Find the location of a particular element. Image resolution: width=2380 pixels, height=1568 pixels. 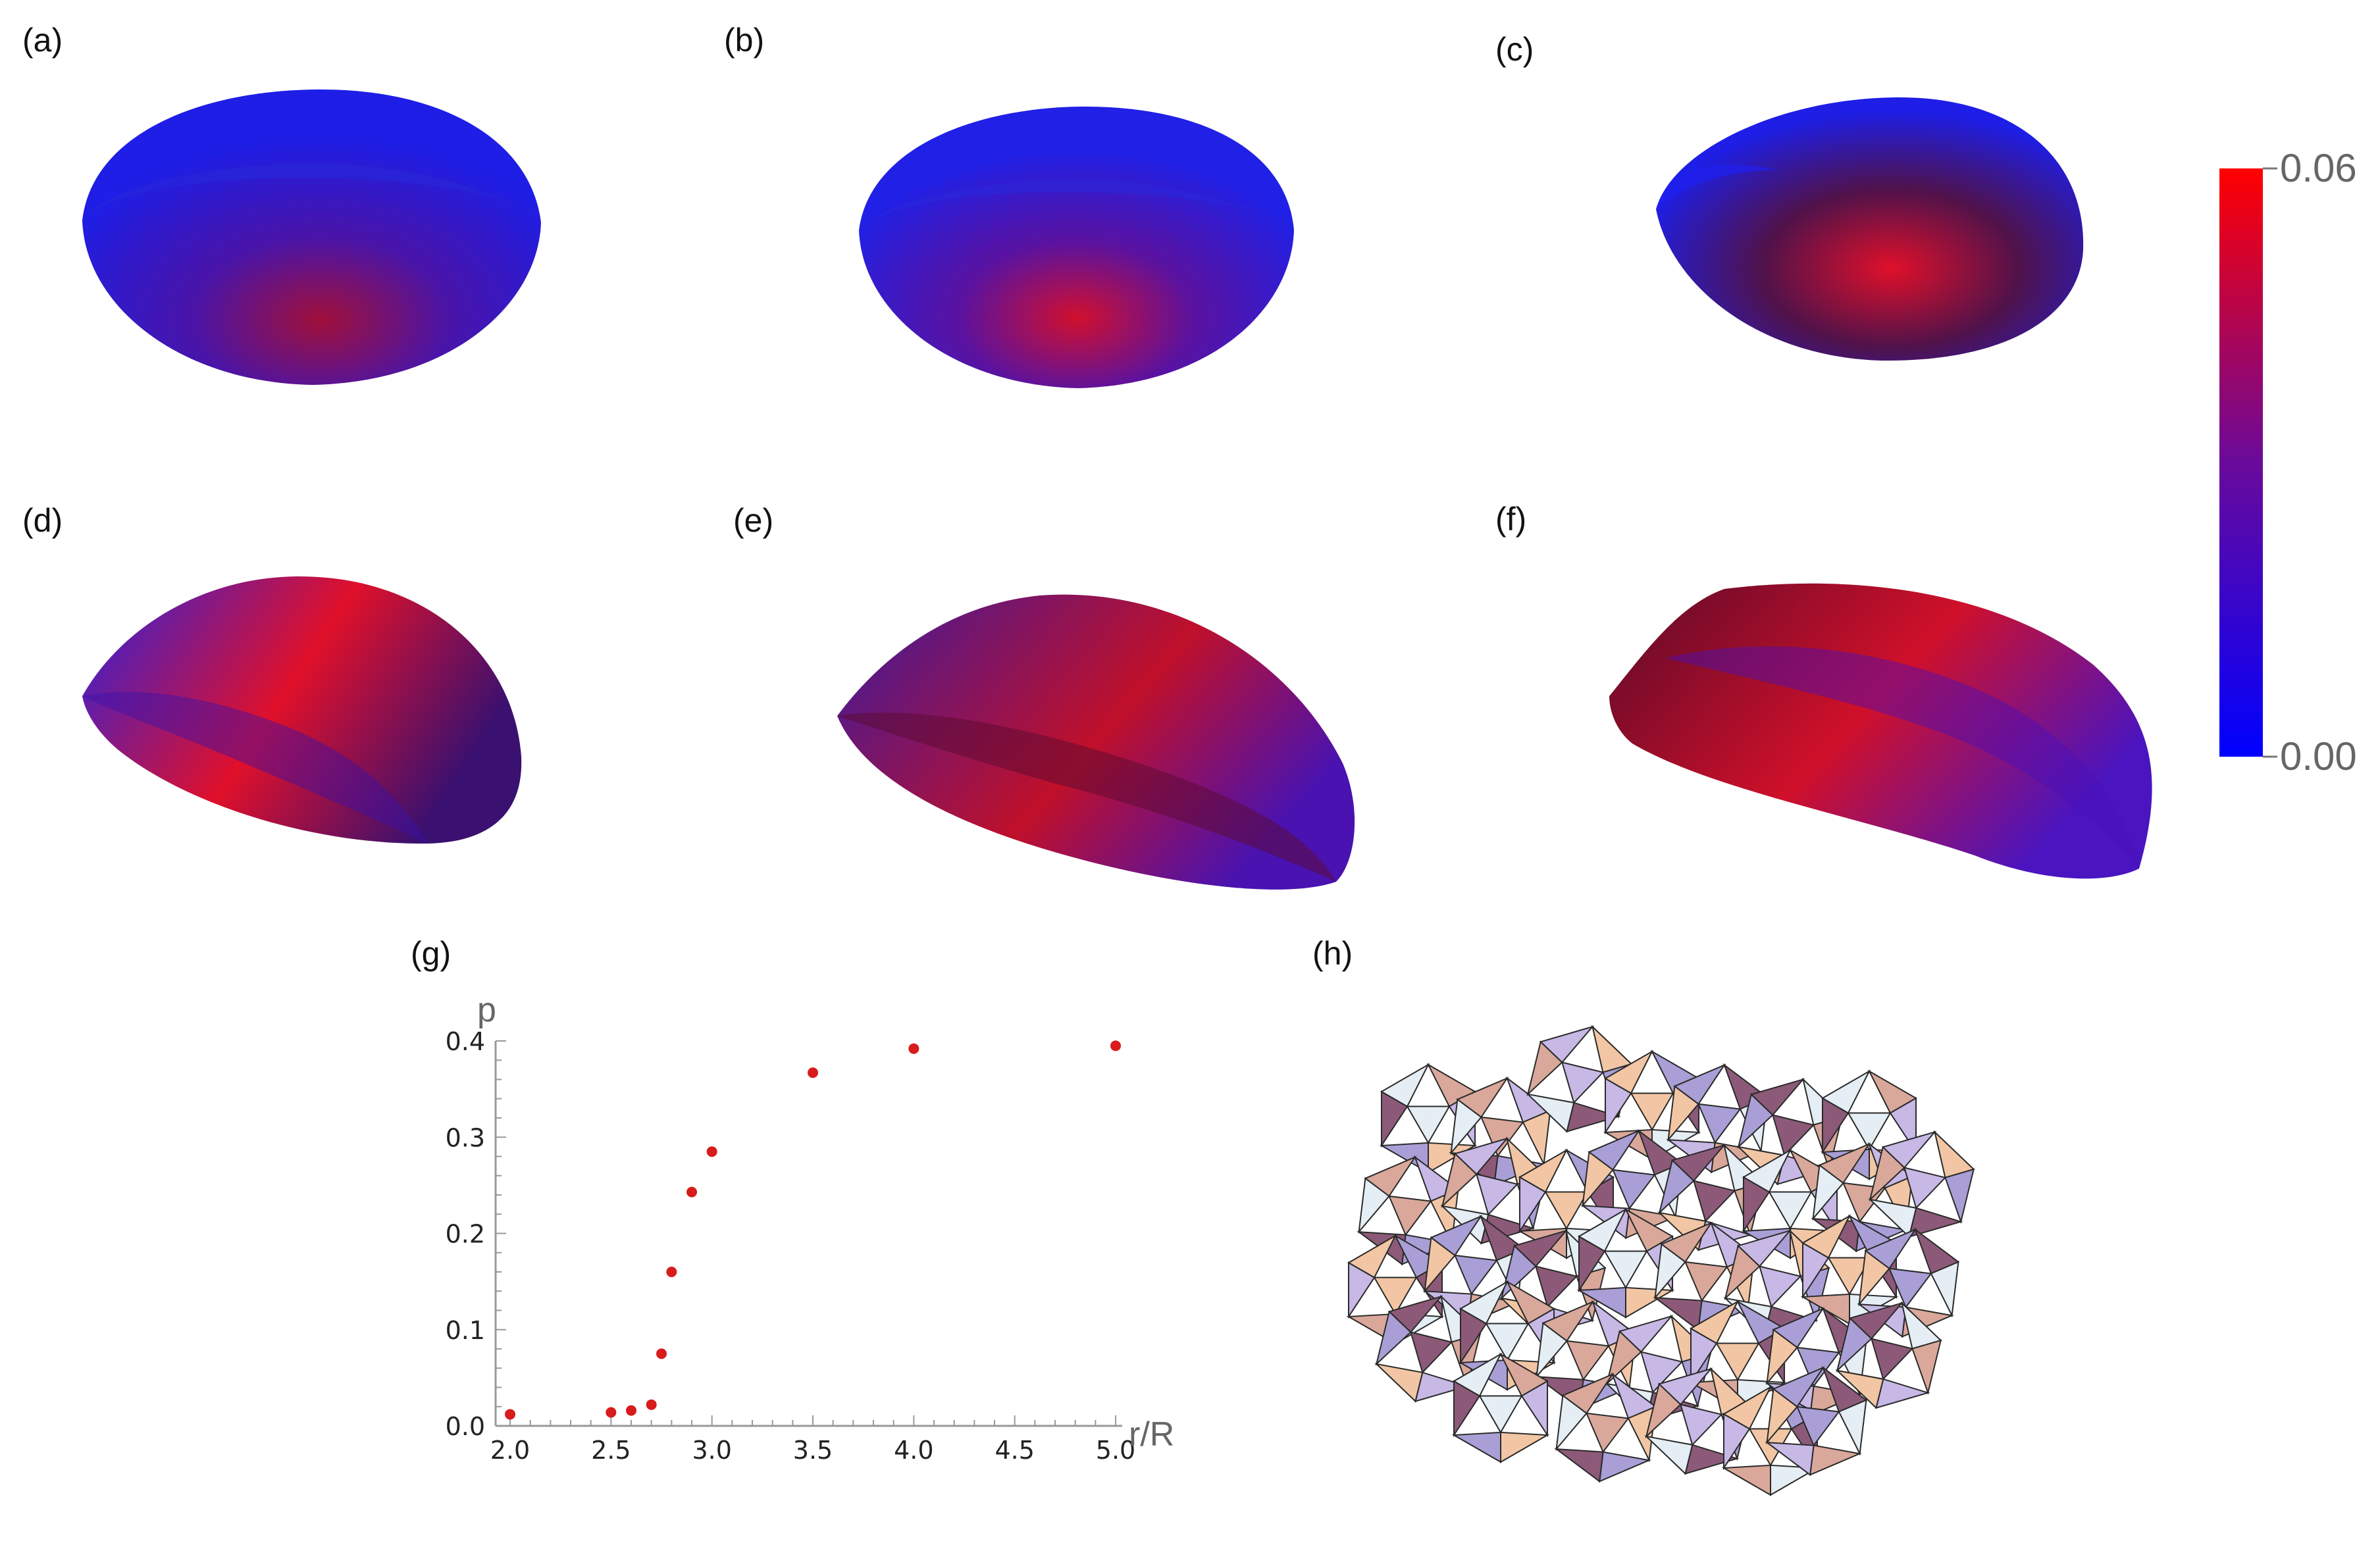

x-ticks: 2.0 2.5 3.0 3.5 4.0 4.5 5.0 is located at coordinates (812, 1440).